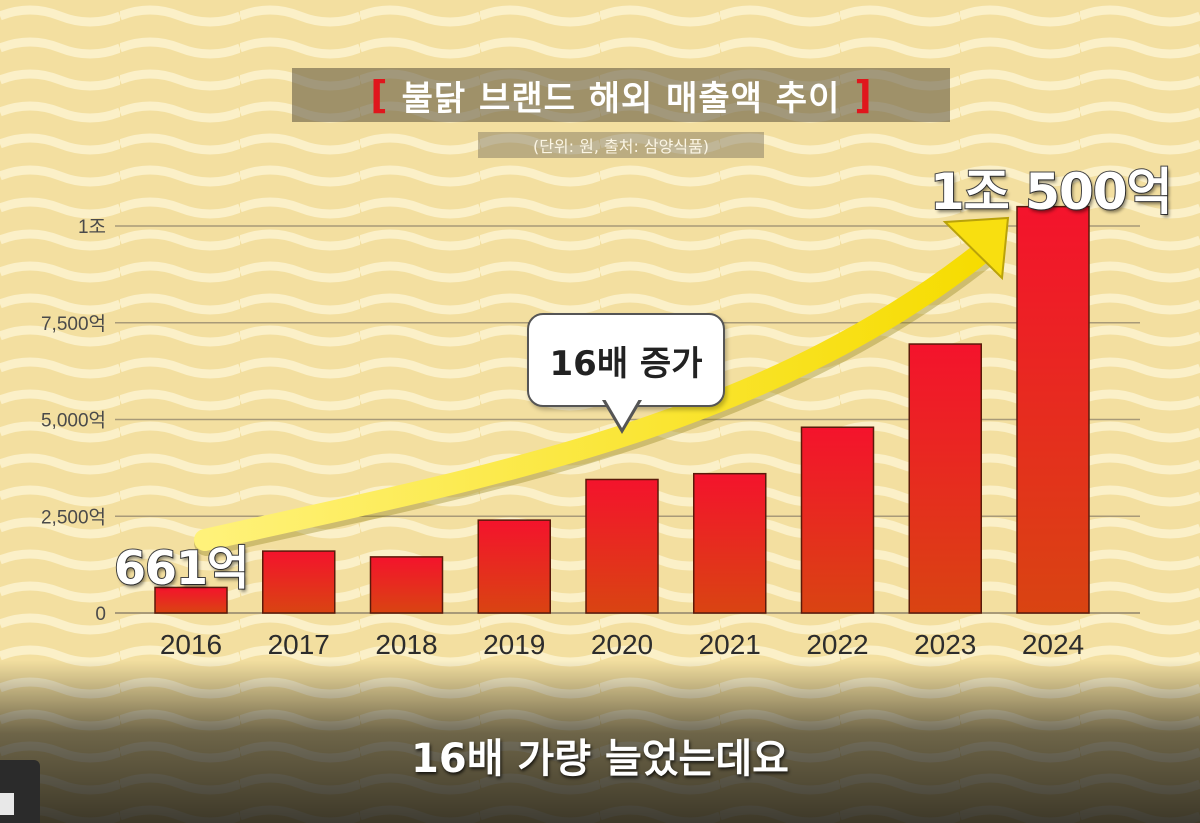 This screenshot has width=1200, height=823. Describe the element at coordinates (73, 324) in the screenshot. I see `y-tick-label: 7,500억` at that location.